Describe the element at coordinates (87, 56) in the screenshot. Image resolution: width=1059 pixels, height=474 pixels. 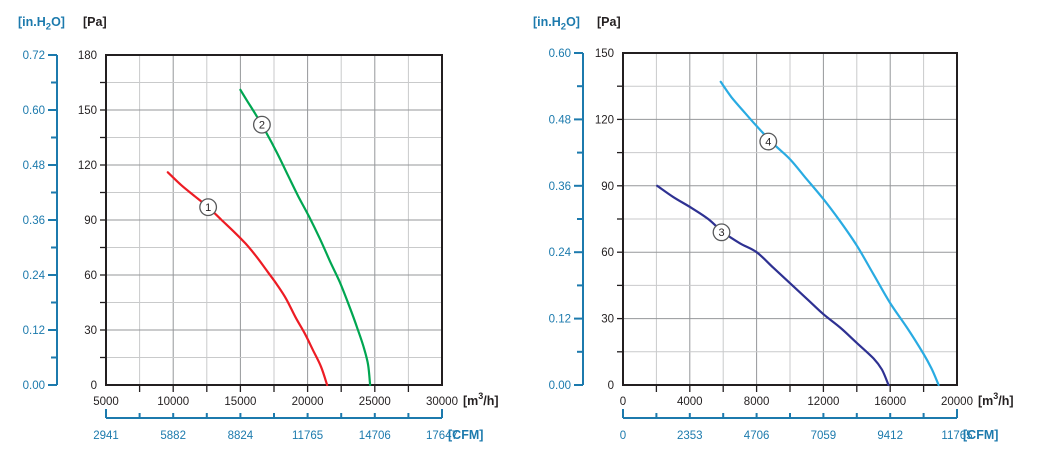
I see `pa-tick-label: 180` at that location.